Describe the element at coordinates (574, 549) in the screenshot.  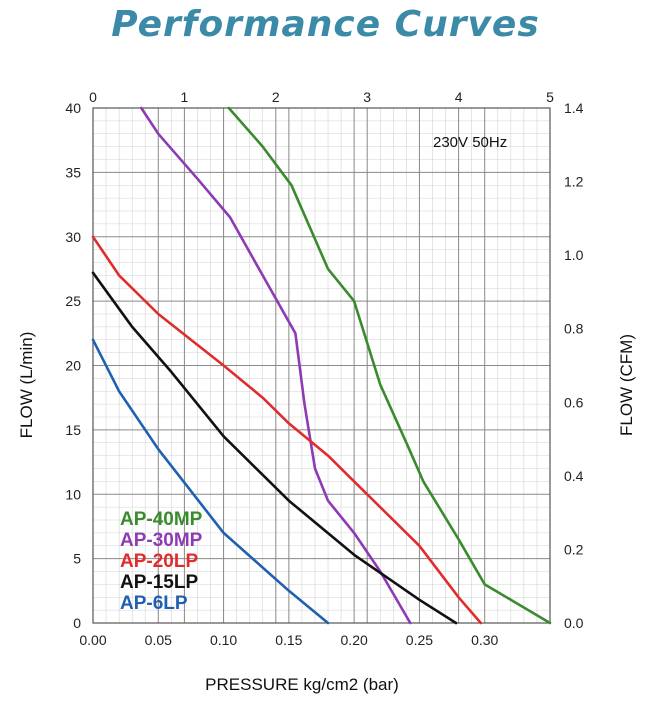
I see `y2-tick-label: 0.2` at that location.